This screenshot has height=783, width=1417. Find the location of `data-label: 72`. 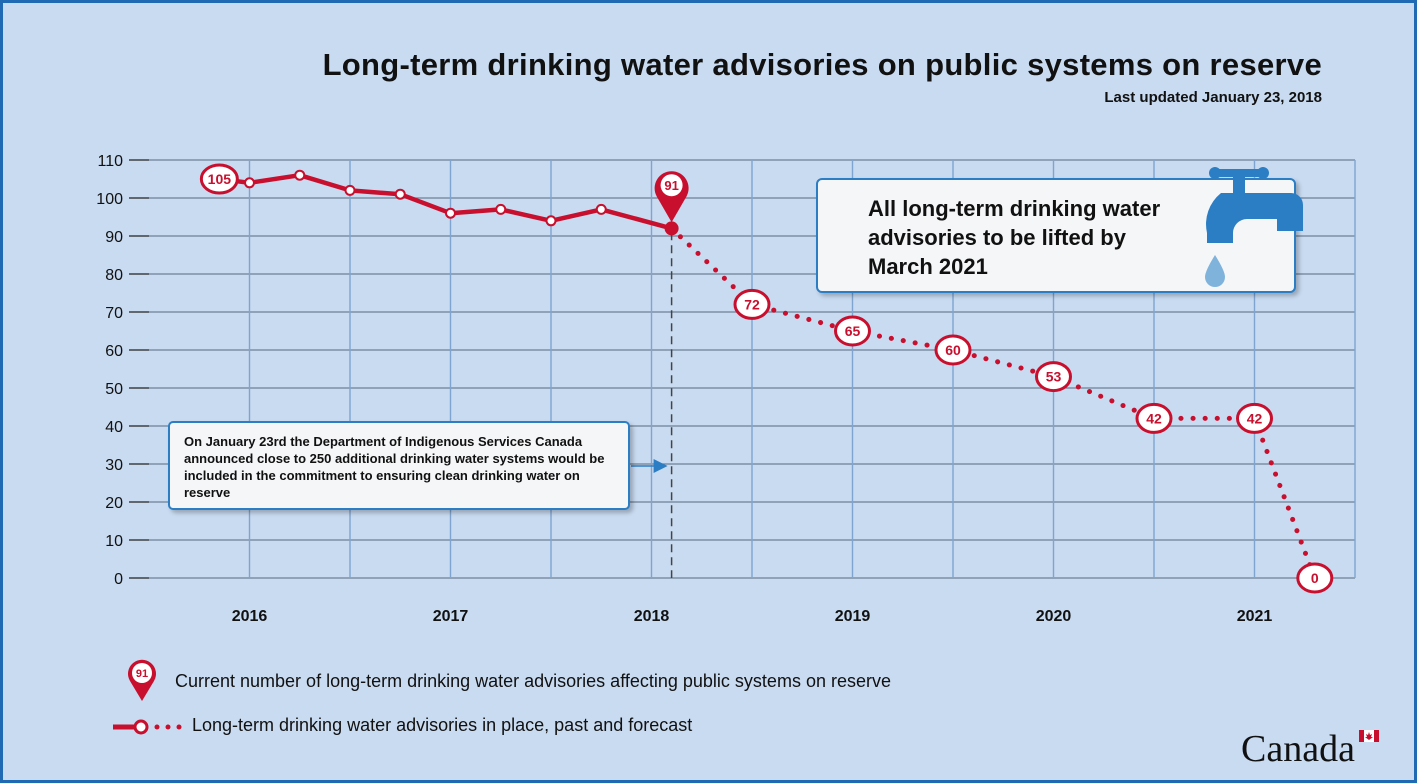

data-label: 72 is located at coordinates (752, 304).